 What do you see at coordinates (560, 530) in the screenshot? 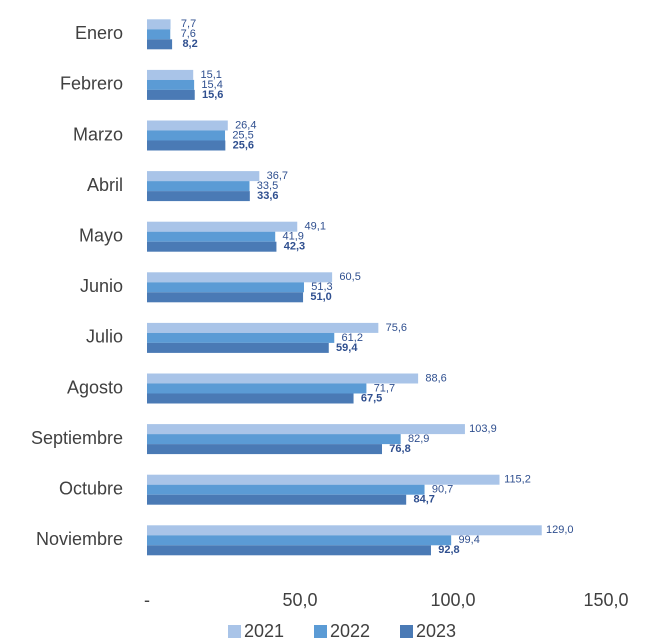
I see `value-label: 129,0` at bounding box center [560, 530].